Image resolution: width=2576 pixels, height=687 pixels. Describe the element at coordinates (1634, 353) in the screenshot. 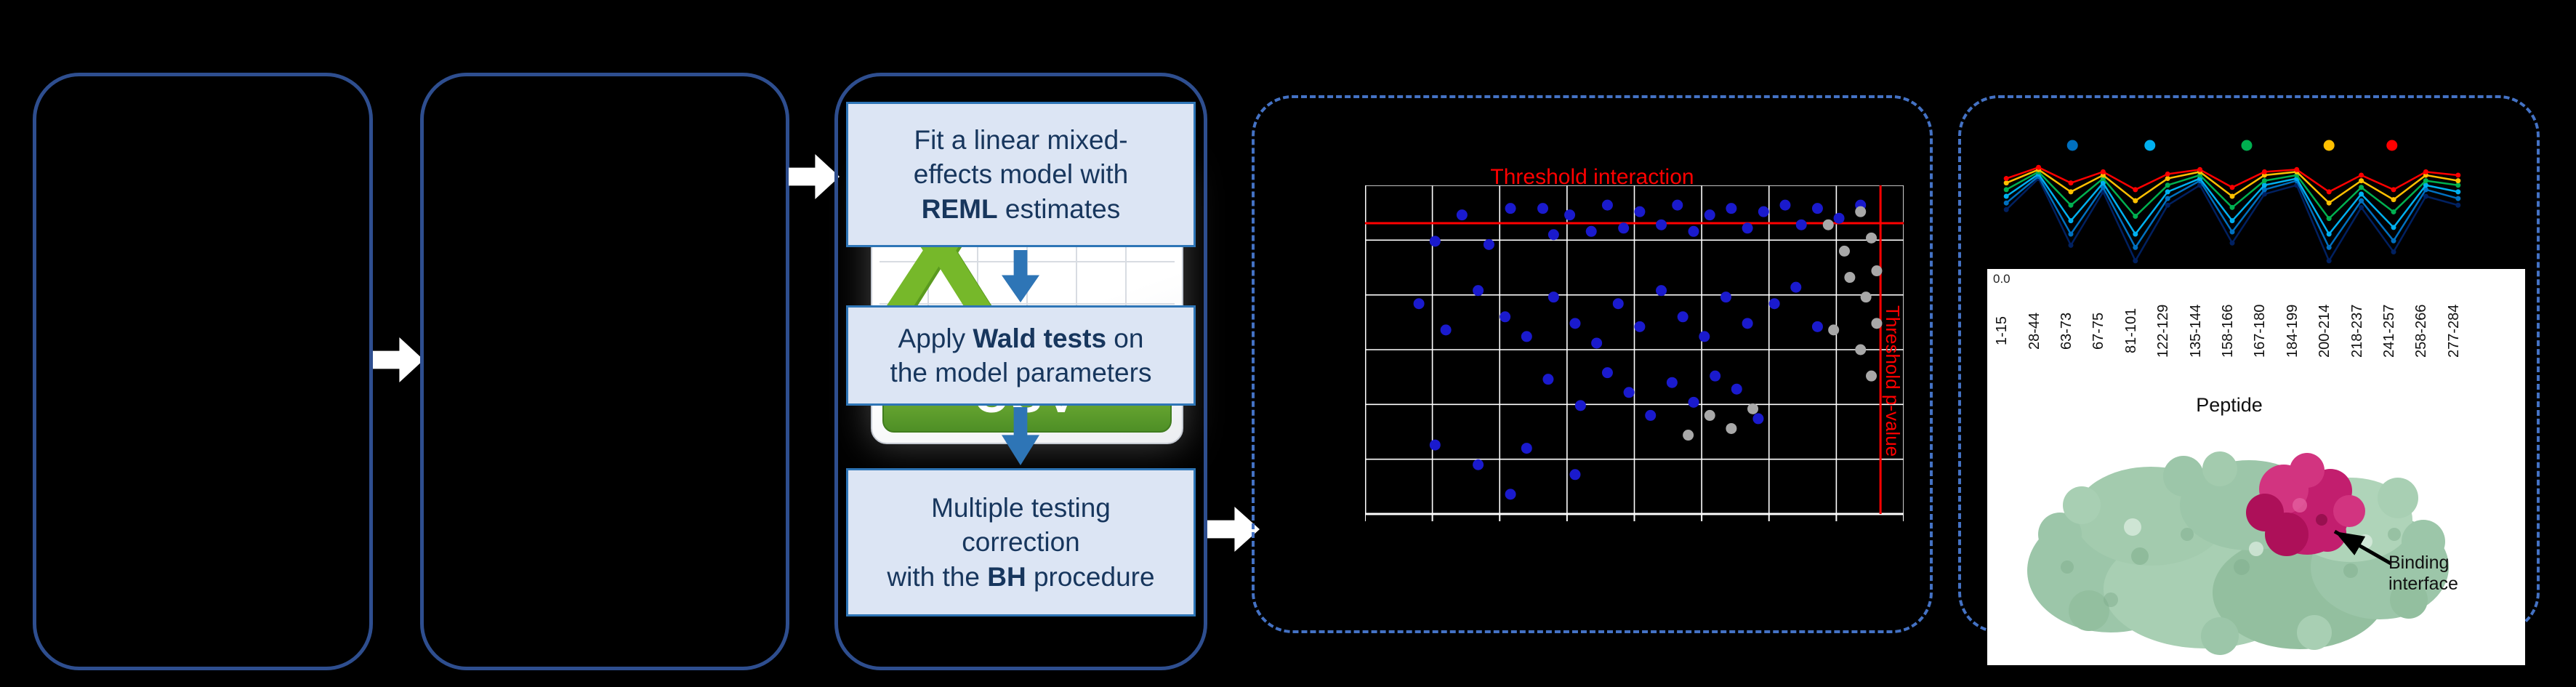

I see `scatter-plot` at that location.